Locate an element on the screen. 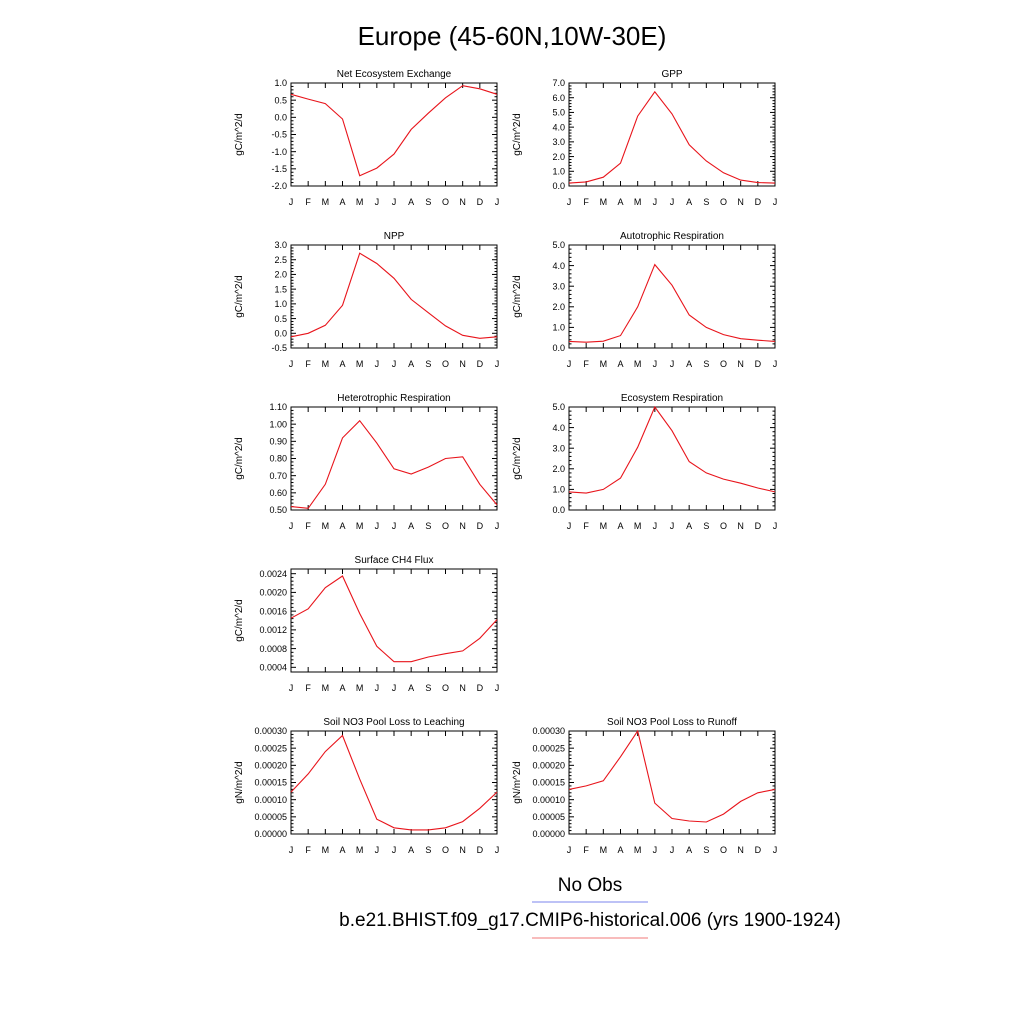 Image resolution: width=1024 pixels, height=1024 pixels. figure-title: Europe (45-60N,10W-30E) is located at coordinates (512, 36).